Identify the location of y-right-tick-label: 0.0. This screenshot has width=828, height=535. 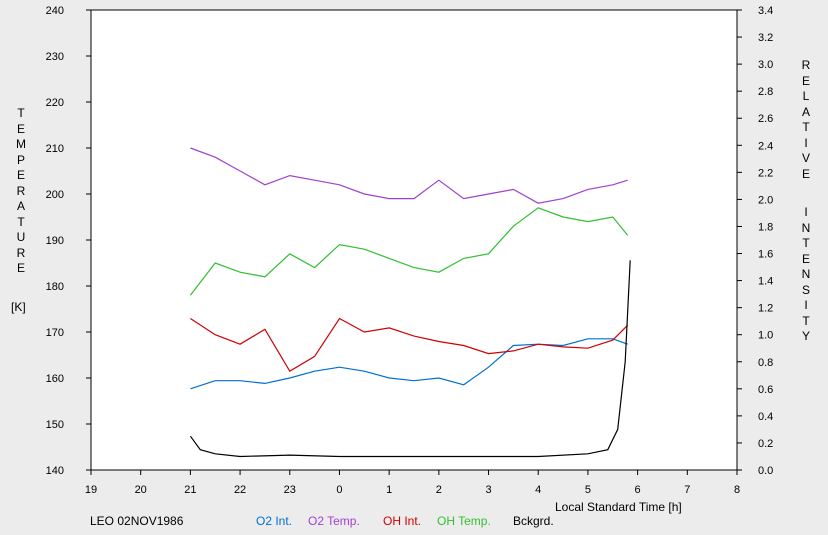
(765, 471).